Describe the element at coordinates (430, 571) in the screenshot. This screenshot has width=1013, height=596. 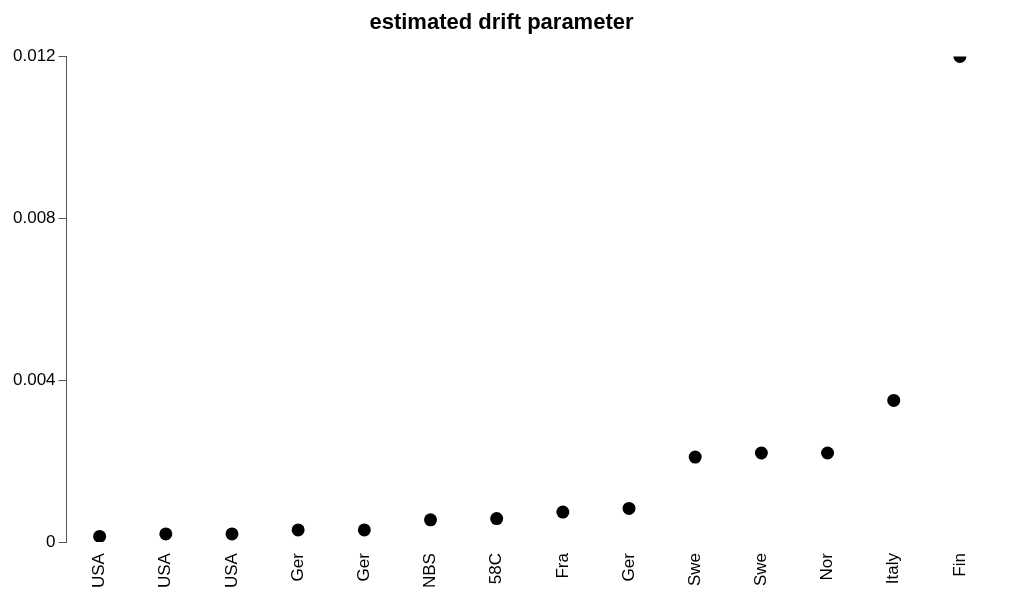
I see `x-tick-label: NBS` at that location.